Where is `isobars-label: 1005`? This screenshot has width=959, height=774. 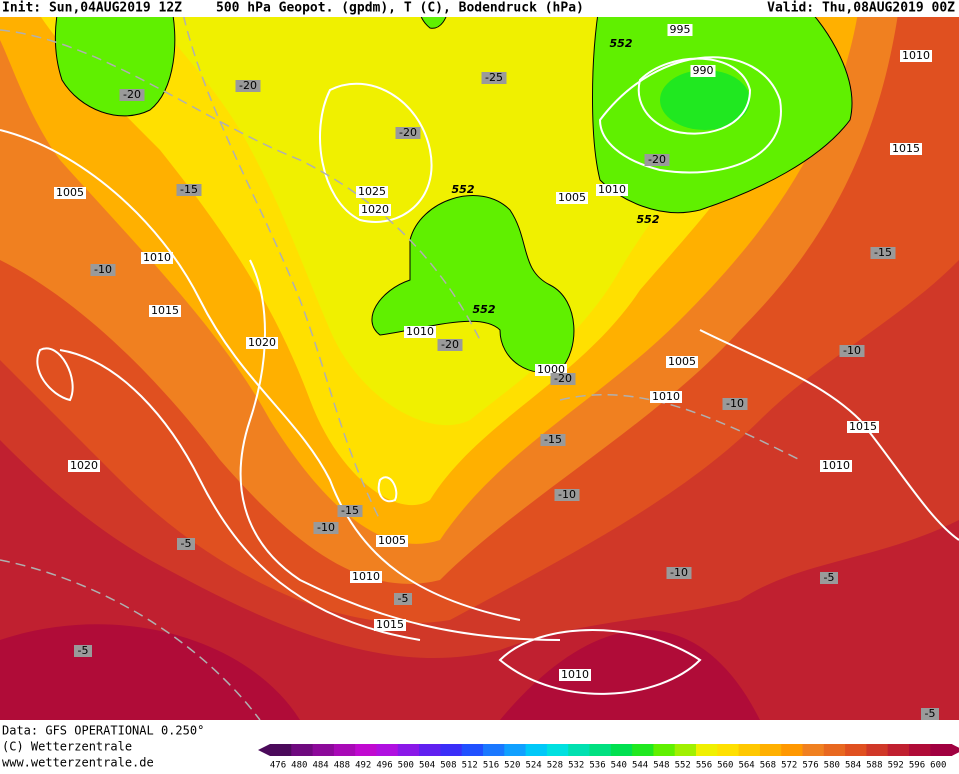 isobars-label: 1005 is located at coordinates (682, 361).